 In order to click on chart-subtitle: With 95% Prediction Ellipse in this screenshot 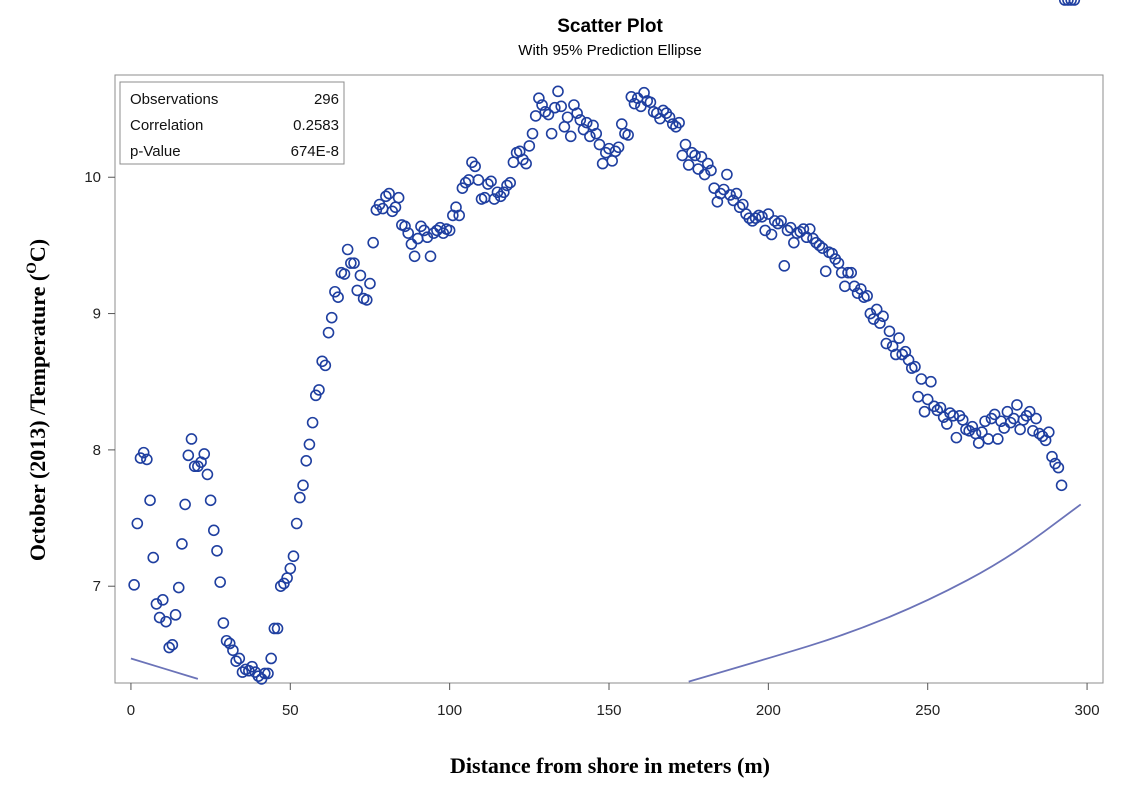, I will do `click(609, 50)`.